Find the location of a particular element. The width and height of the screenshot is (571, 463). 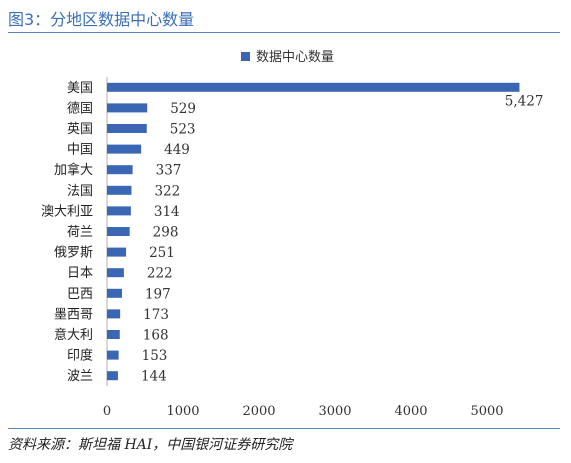

figure-title: 图3：分地区数据中心数量 is located at coordinates (101, 19).